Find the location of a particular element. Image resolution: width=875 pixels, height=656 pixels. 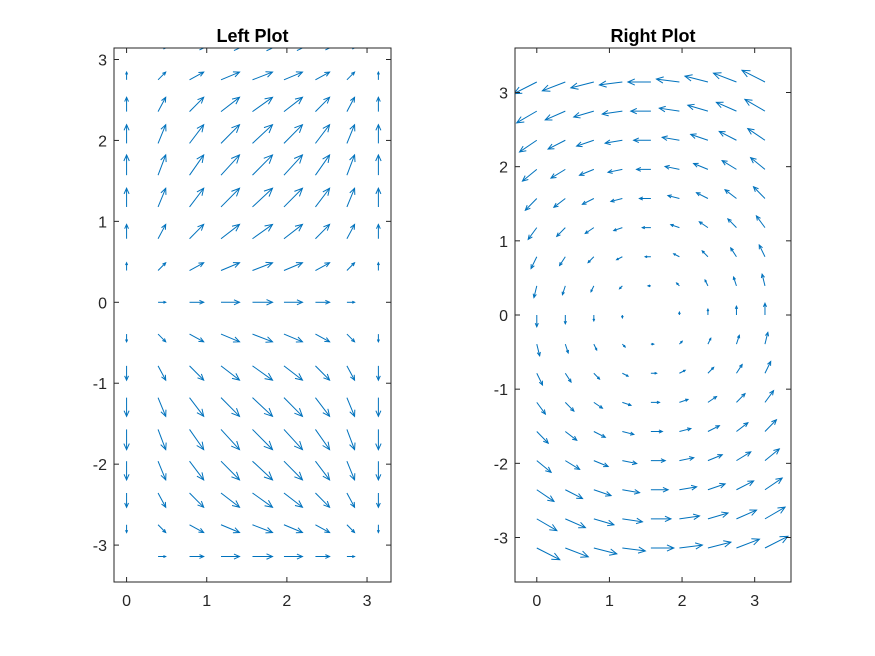

y-tick-label: 1 is located at coordinates (503, 242).